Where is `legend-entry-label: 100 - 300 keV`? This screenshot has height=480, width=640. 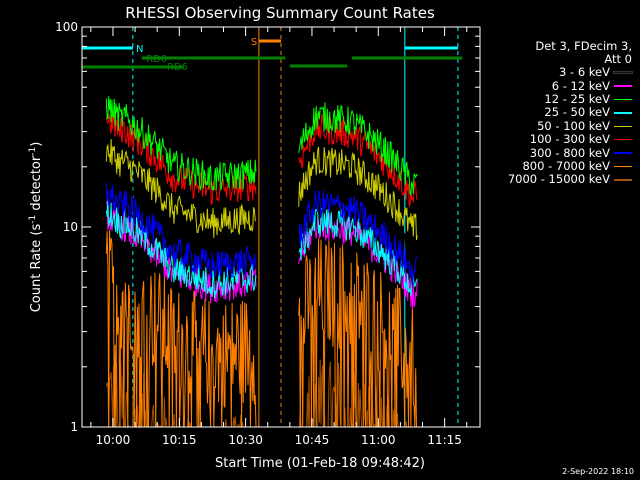 legend-entry-label: 100 - 300 keV is located at coordinates (569, 139).